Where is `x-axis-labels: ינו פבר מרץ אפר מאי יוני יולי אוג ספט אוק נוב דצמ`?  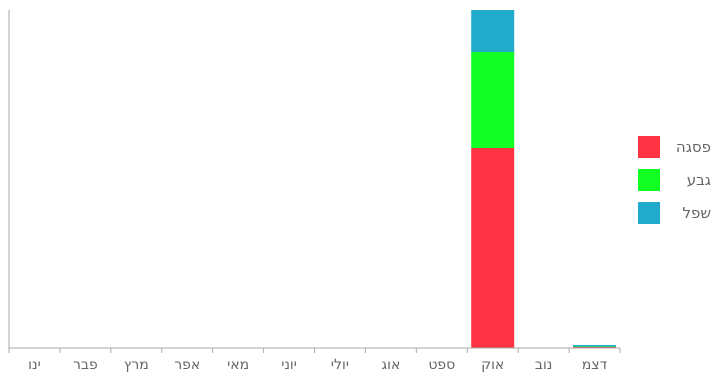 x-axis-labels: ינו פבר מרץ אפר מאי יוני יולי אוג ספט אוק נוב דצמ is located at coordinates (317, 365).